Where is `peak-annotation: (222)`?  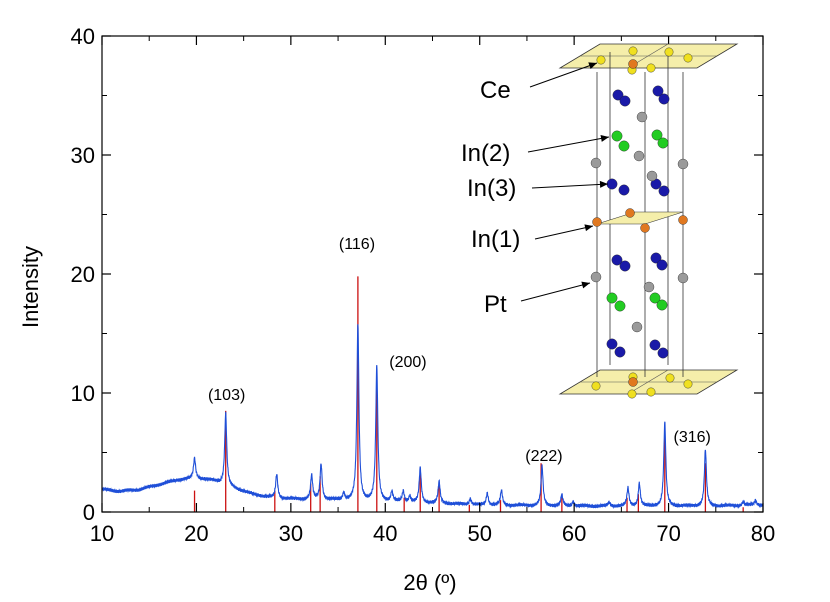 peak-annotation: (222) is located at coordinates (543, 456).